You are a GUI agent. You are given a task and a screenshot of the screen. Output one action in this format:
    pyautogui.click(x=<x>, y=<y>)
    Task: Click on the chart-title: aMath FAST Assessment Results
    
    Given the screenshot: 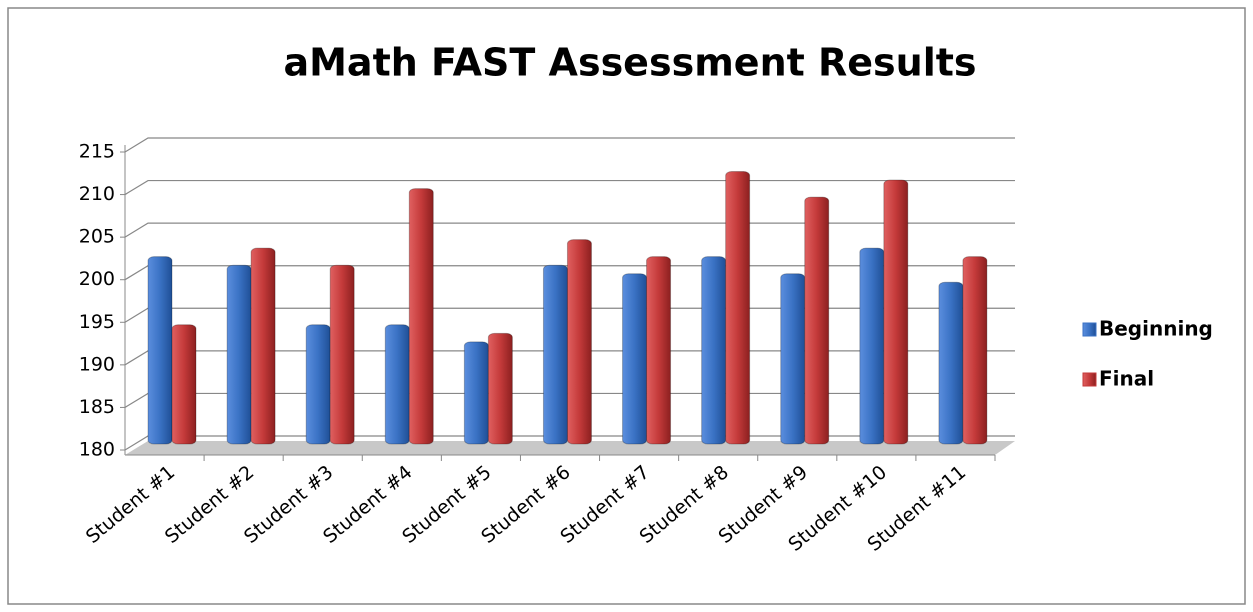 What is the action you would take?
    pyautogui.click(x=629, y=63)
    